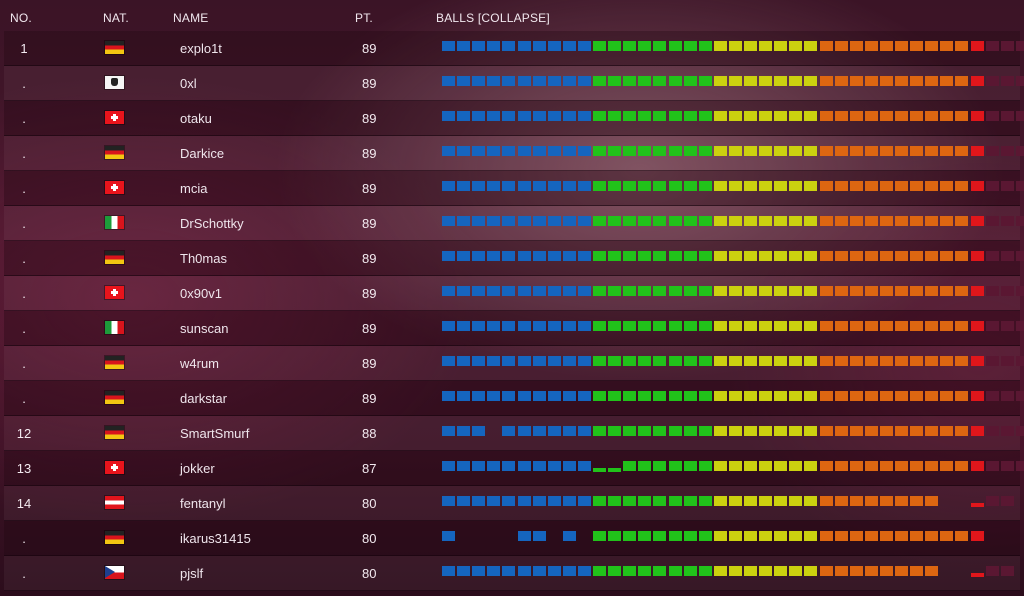  I want to click on player-name: 0xl, so click(188, 83).